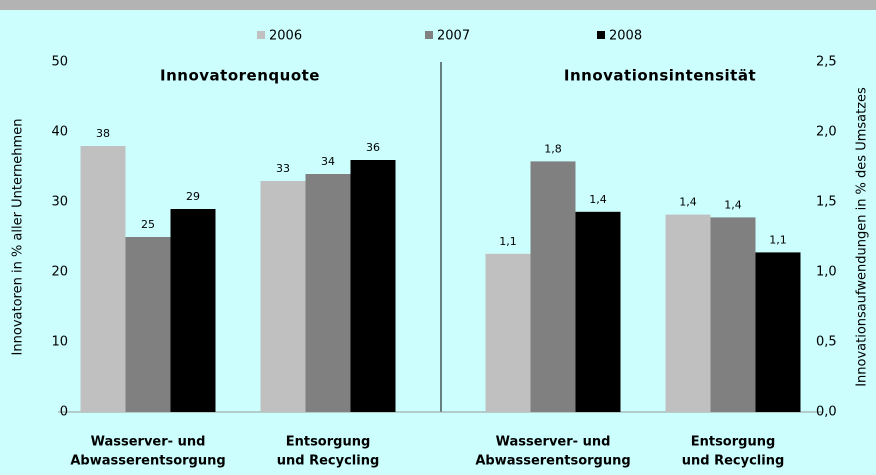 Image resolution: width=876 pixels, height=475 pixels. What do you see at coordinates (826, 132) in the screenshot?
I see `y2-tick-label: 2,0` at bounding box center [826, 132].